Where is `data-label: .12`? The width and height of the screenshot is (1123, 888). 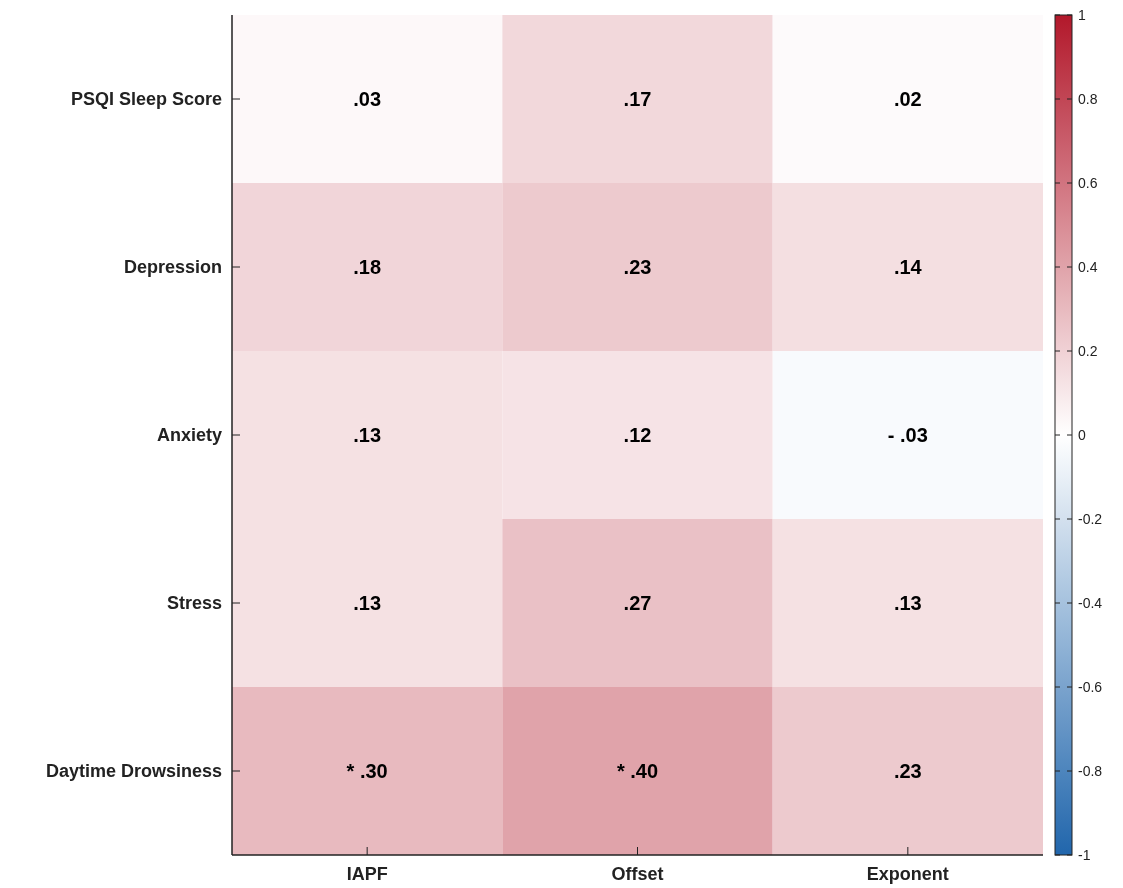 data-label: .12 is located at coordinates (637, 435).